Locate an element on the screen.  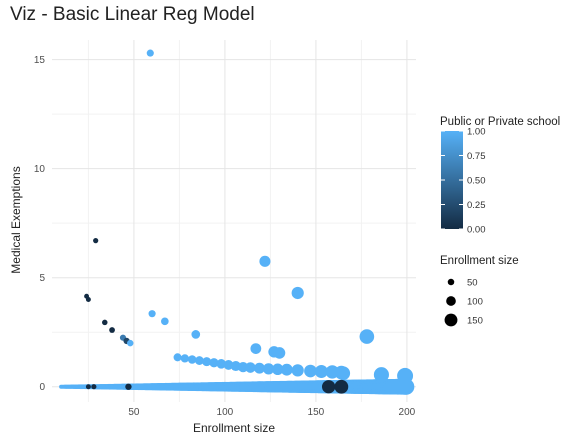
x-tick-label: 200 is located at coordinates (407, 412).